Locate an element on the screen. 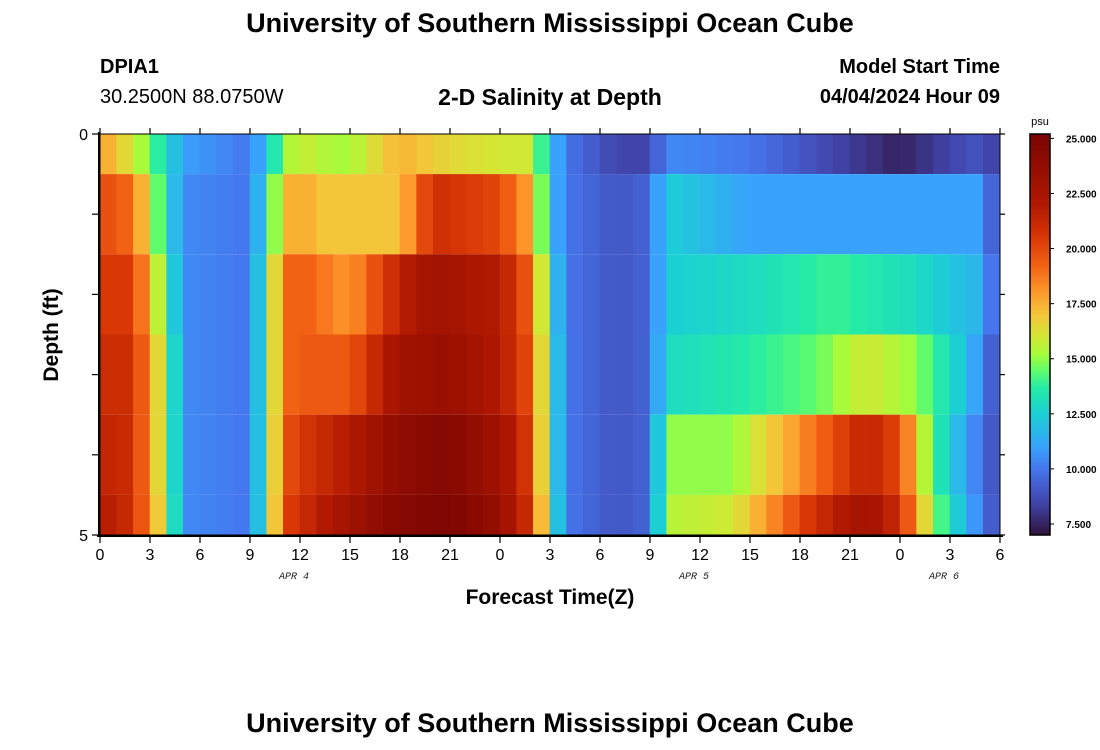 This screenshot has height=750, width=1100. x-tick-label: 12 is located at coordinates (700, 555).